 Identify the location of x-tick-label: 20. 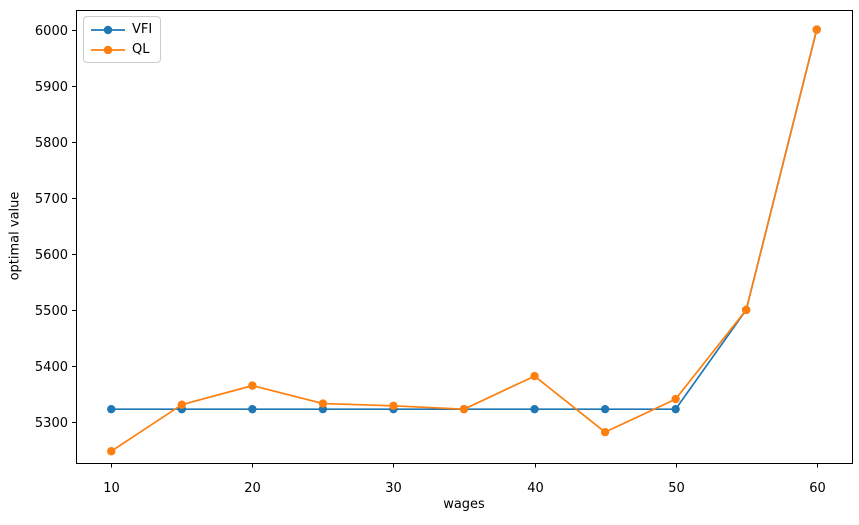
(252, 488).